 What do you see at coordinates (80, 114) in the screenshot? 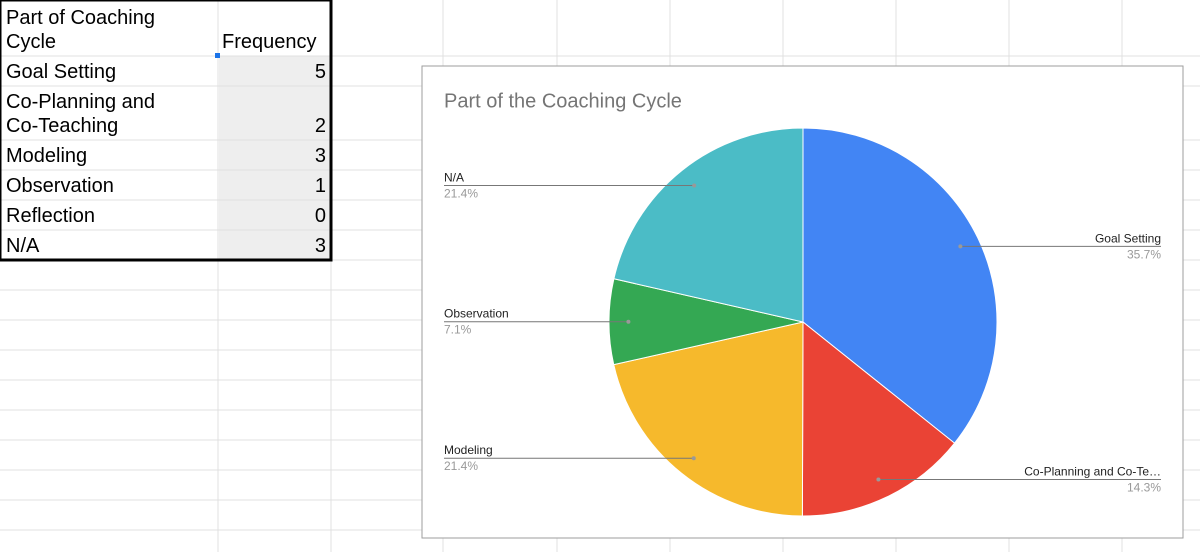
I see `row-label: Co-Planning and Co-Teaching` at bounding box center [80, 114].